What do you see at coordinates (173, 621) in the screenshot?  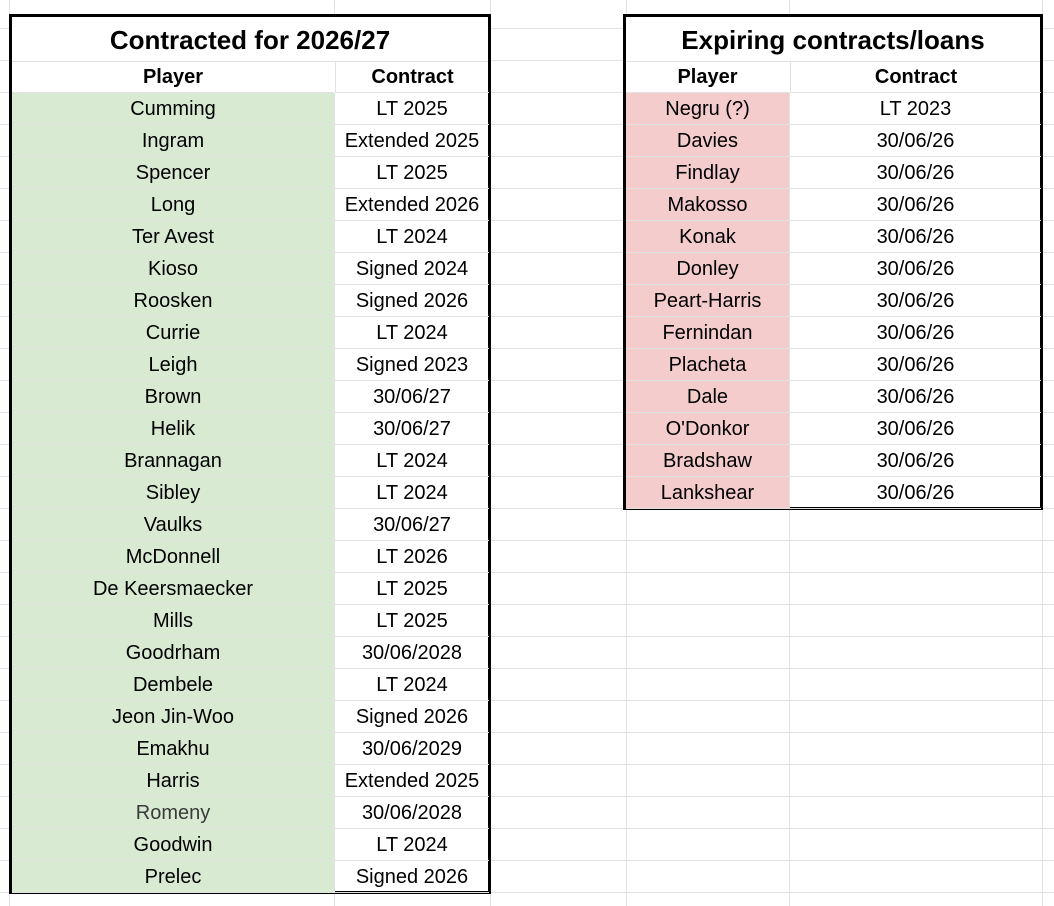 I see `player-cell: Mills` at bounding box center [173, 621].